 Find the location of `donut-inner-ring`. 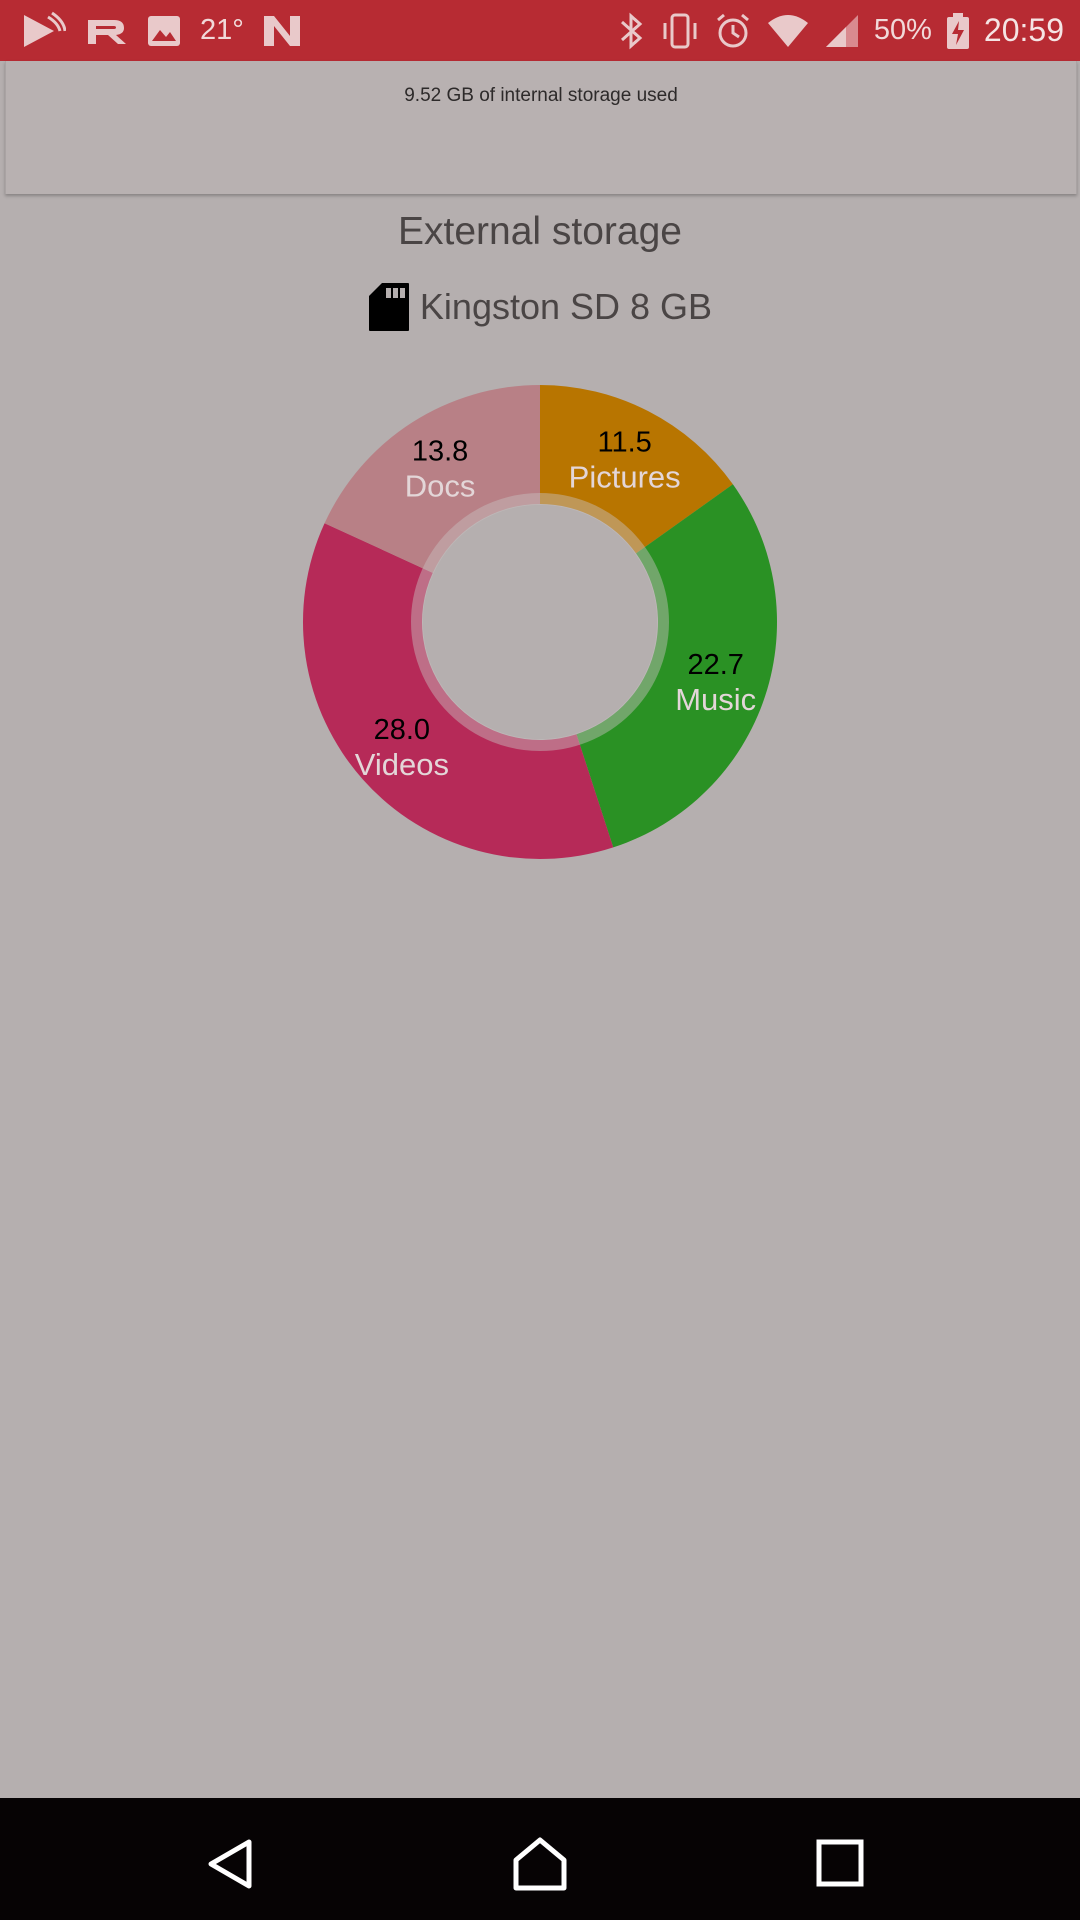

donut-inner-ring is located at coordinates (540, 622).